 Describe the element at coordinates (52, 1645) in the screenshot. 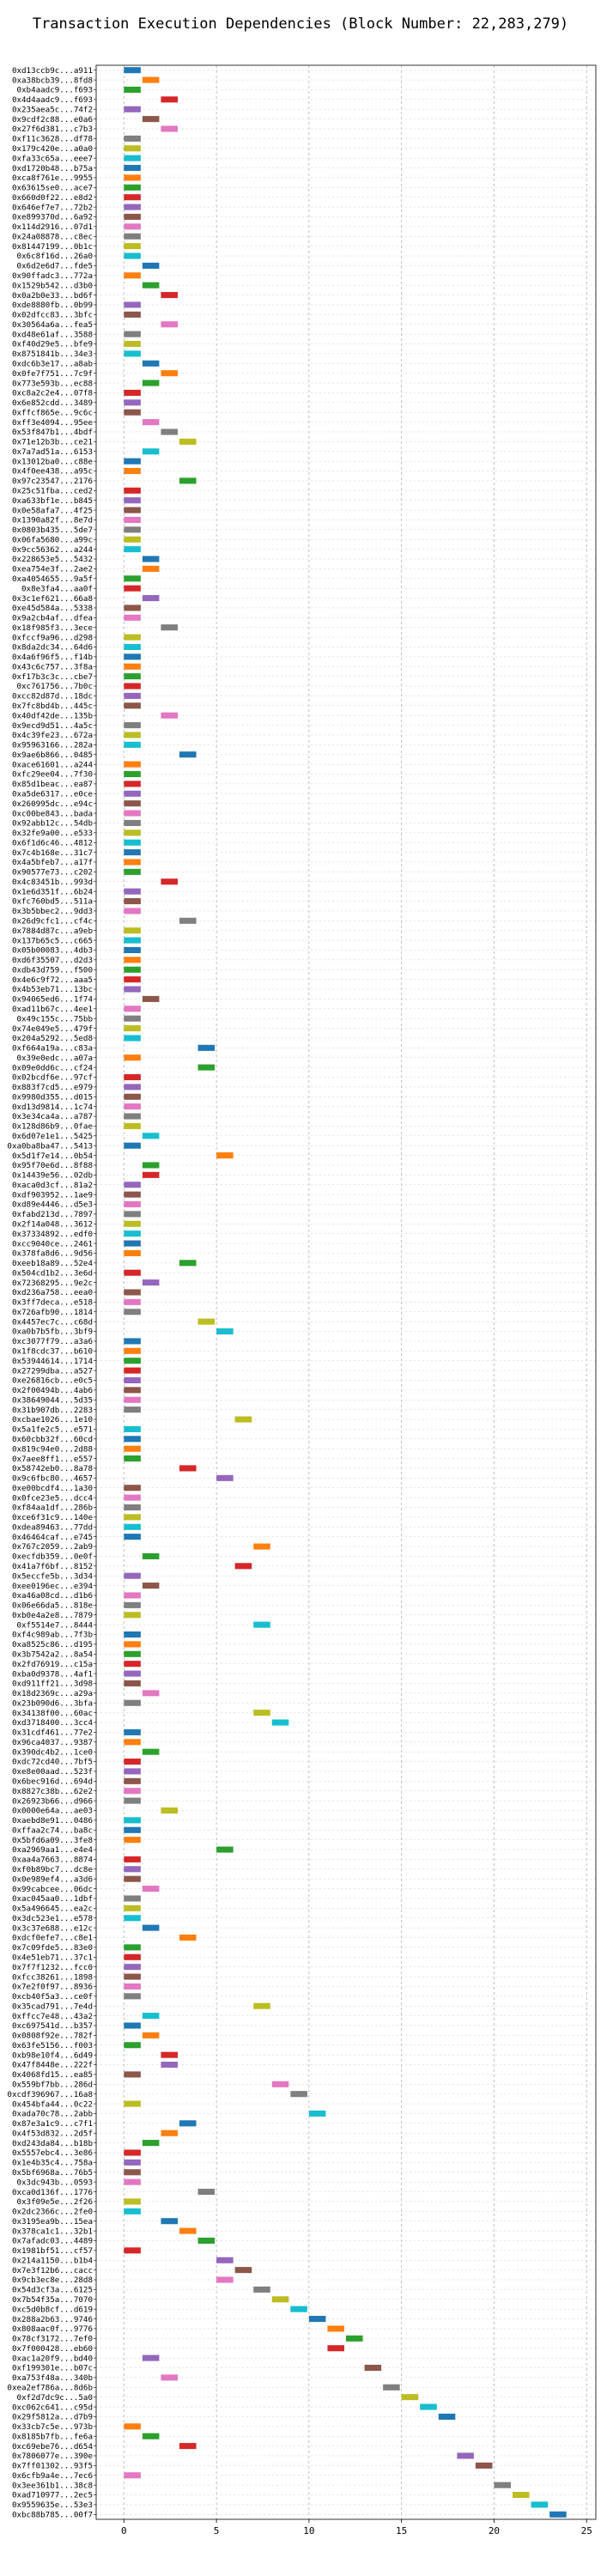

I see `y-tick-label: 0xa8525c86...d195` at that location.